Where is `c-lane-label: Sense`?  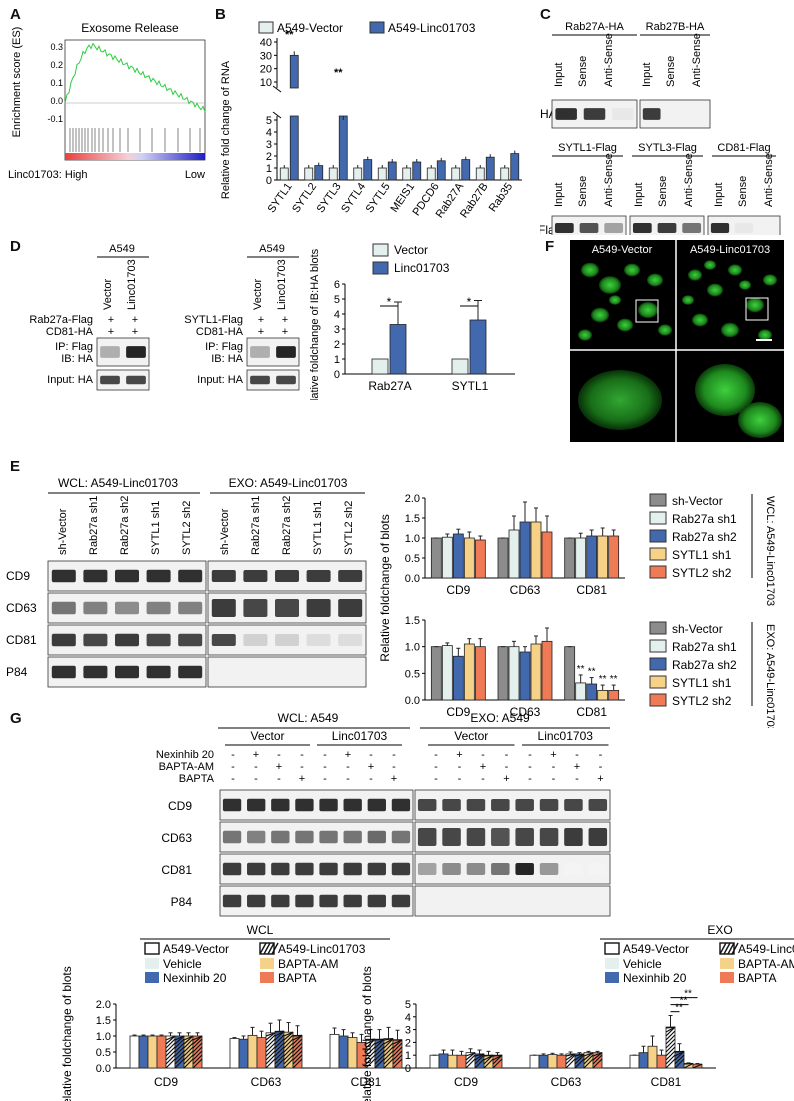
c-lane-label: Sense is located at coordinates (663, 191).